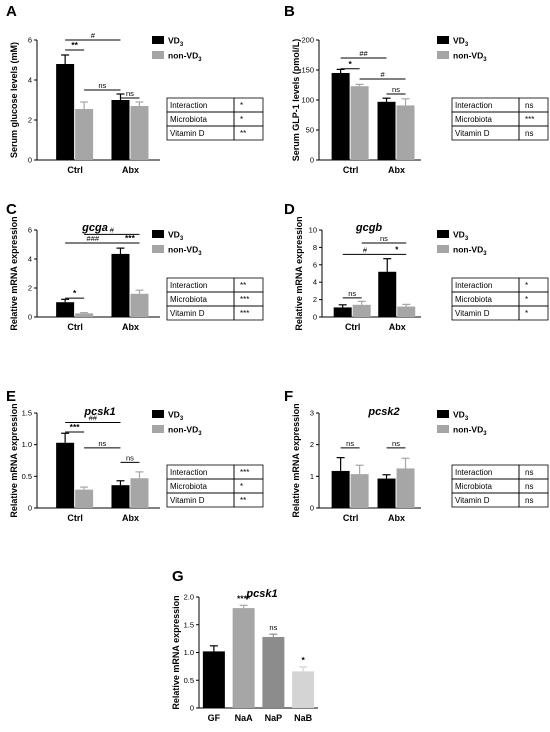 This screenshot has height=732, width=550. I want to click on panel-label: A, so click(11, 11).